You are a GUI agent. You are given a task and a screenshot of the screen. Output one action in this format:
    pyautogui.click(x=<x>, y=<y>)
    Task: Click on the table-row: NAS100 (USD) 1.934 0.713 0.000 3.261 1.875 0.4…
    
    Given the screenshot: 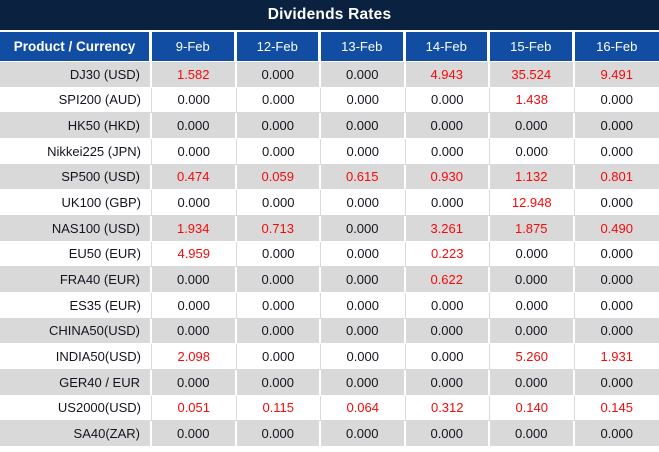 What is the action you would take?
    pyautogui.click(x=329, y=228)
    